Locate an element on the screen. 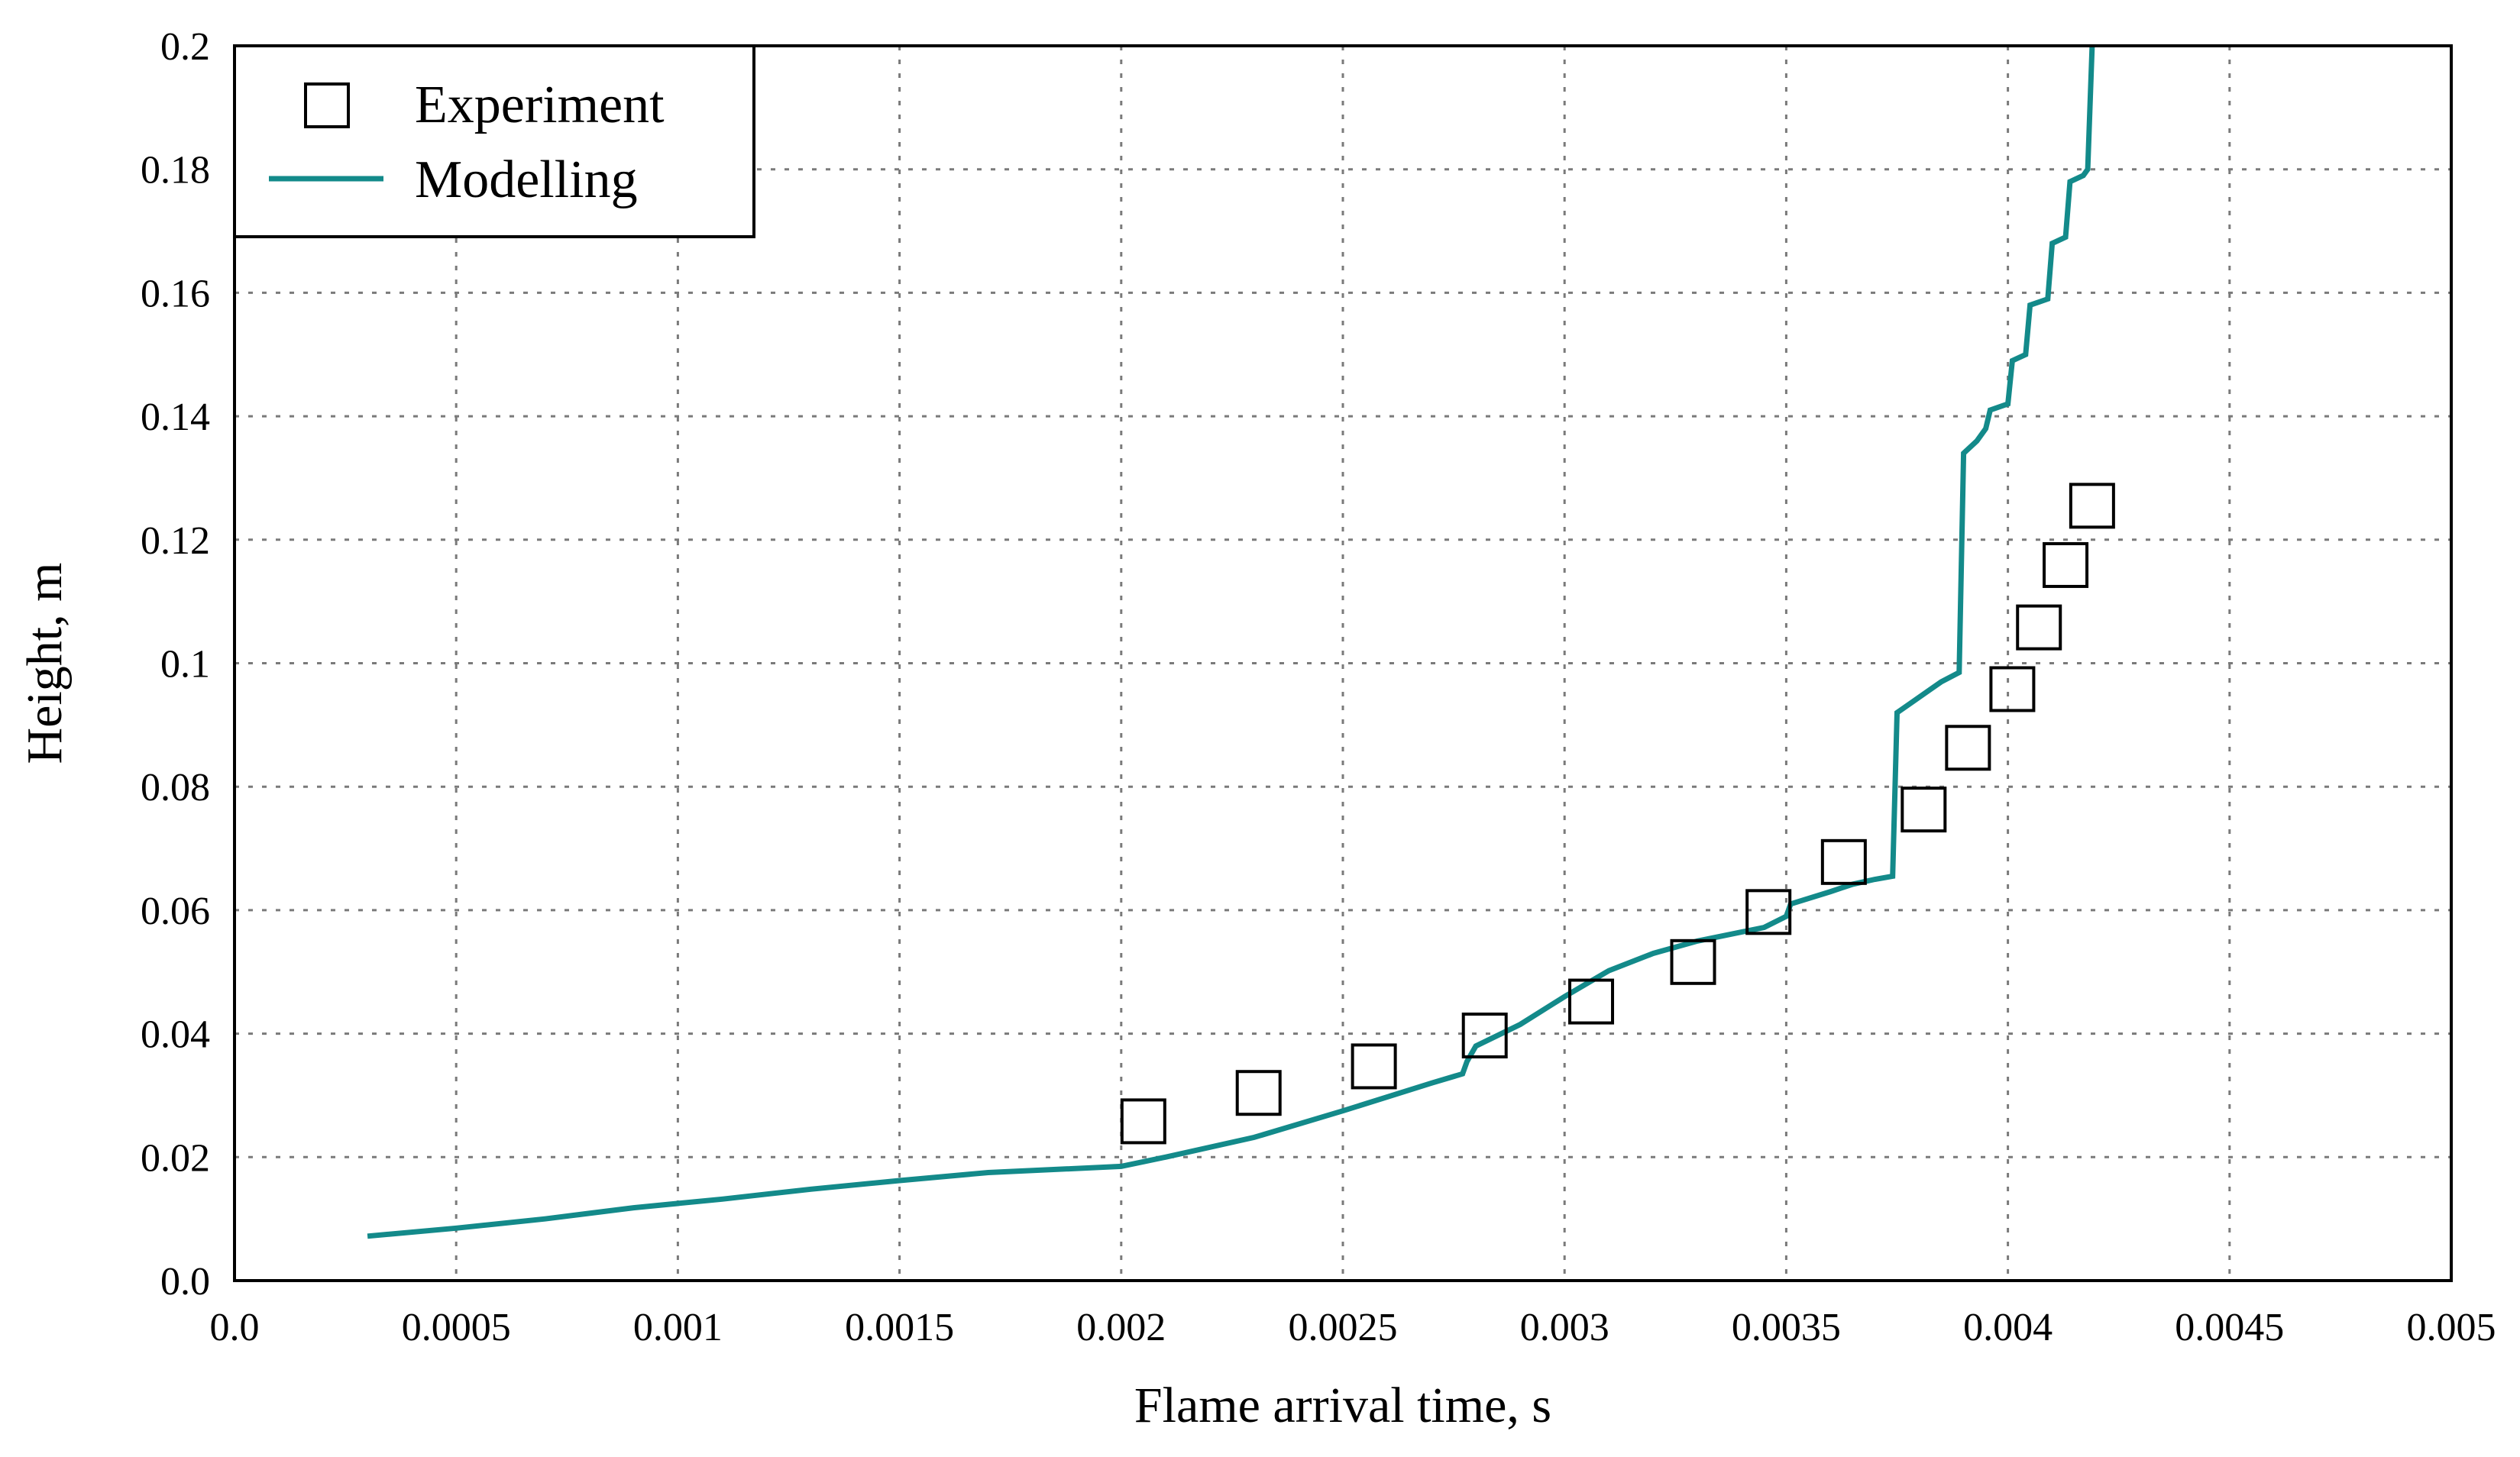 The height and width of the screenshot is (1457, 2520). y-tick-label: 0.06 is located at coordinates (175, 911).